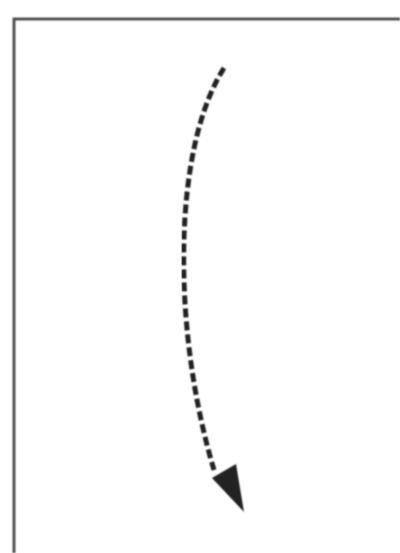 This screenshot has width=400, height=553. What do you see at coordinates (204, 268) in the screenshot?
I see `fold-direction-arrow` at bounding box center [204, 268].